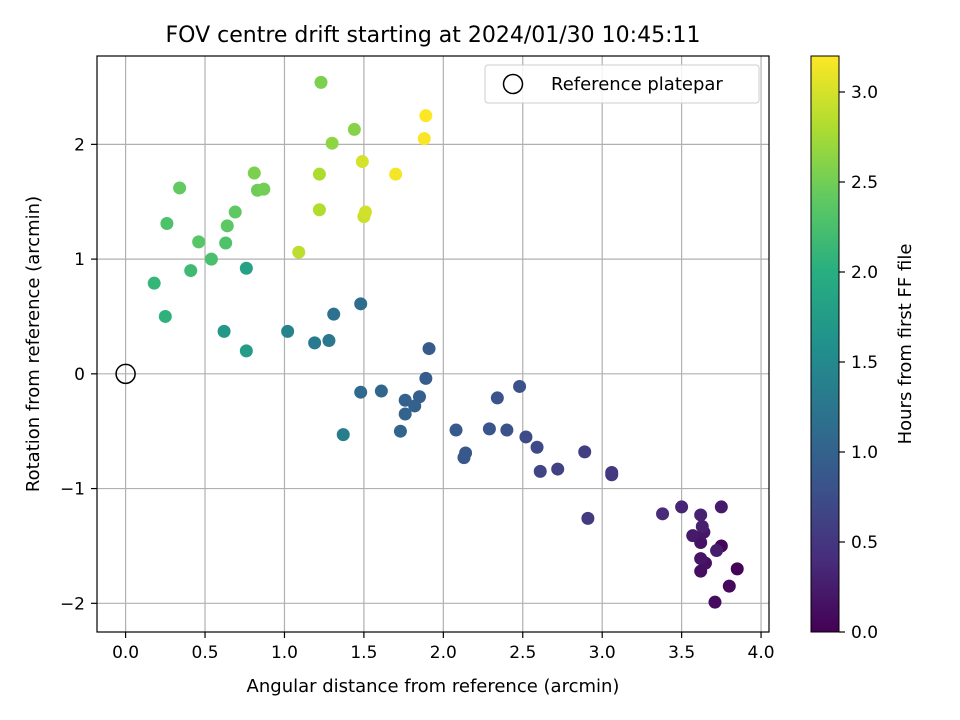 The image size is (960, 720). I want to click on legend-box, so click(622, 84).